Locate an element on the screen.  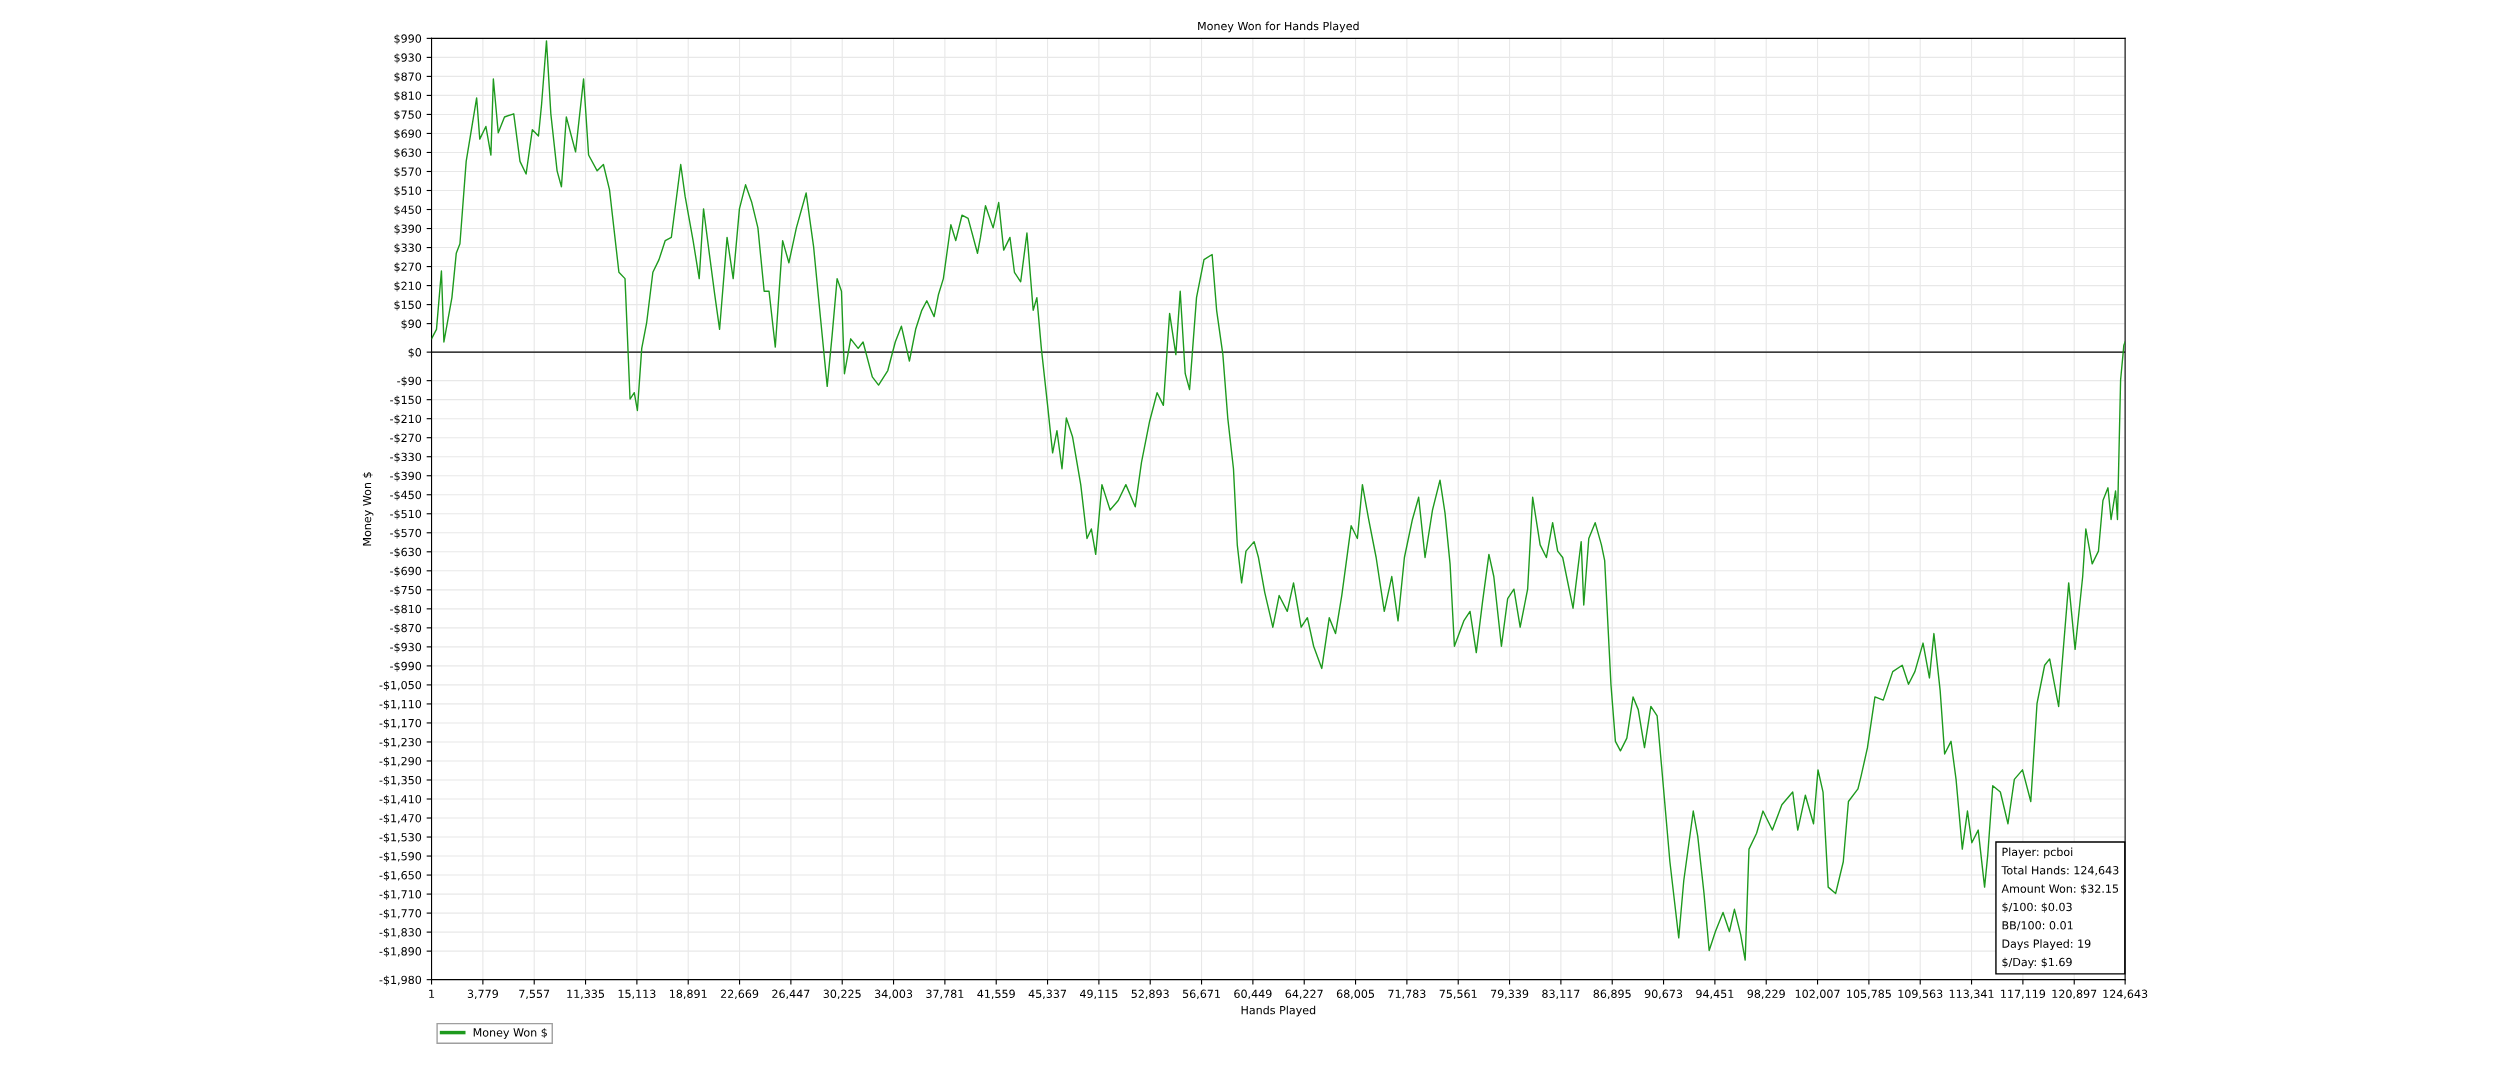
y-tick-label: -$870 is located at coordinates (406, 628).